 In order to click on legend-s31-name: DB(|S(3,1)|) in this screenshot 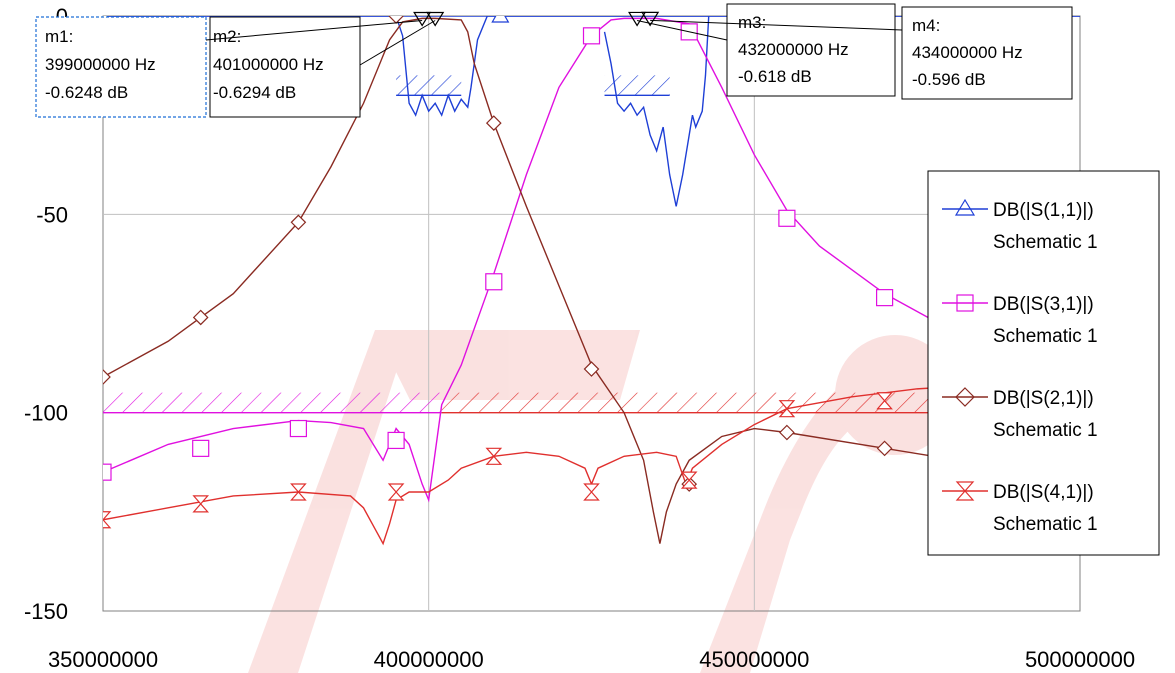, I will do `click(1043, 304)`.